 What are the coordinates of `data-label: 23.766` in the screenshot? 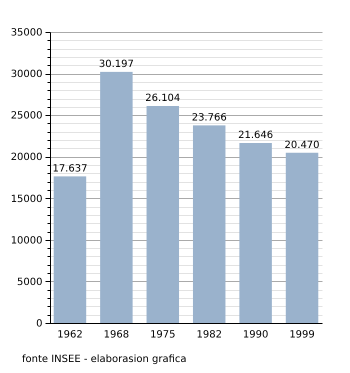 It's located at (209, 118).